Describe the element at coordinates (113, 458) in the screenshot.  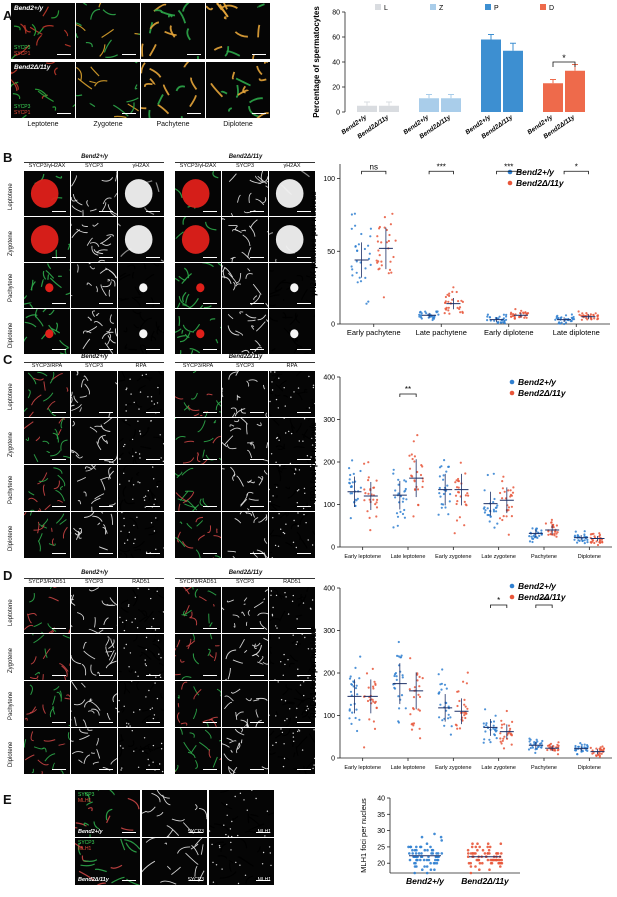
I see `panel-c-tile-0-1-1-strand` at that location.